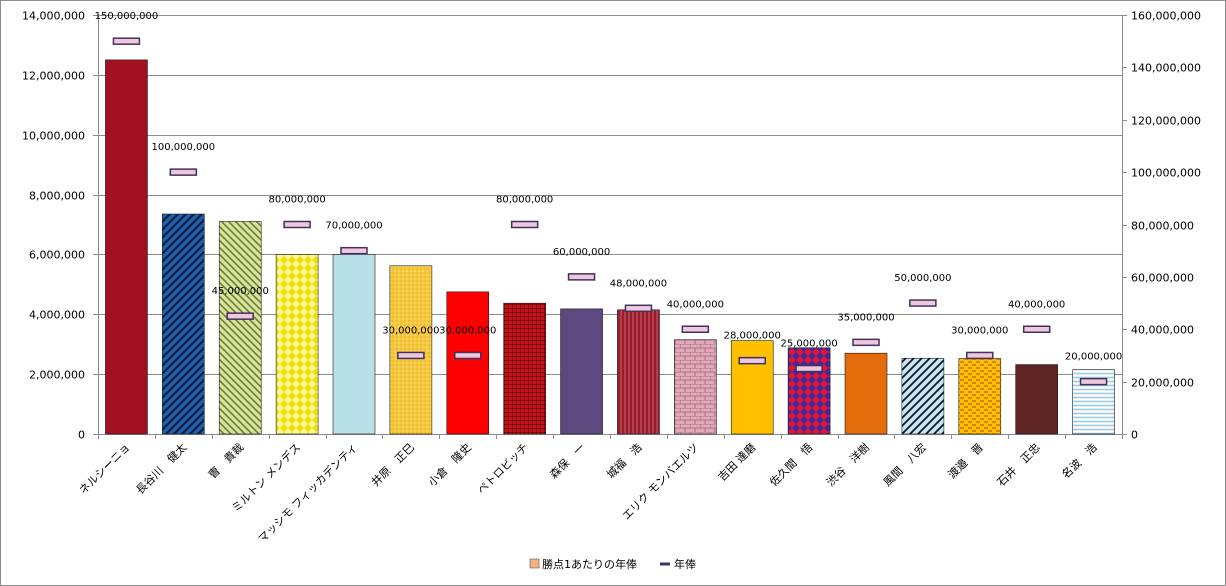 This screenshot has width=1226, height=586. I want to click on salary-data-label: 150,000,000, so click(127, 16).